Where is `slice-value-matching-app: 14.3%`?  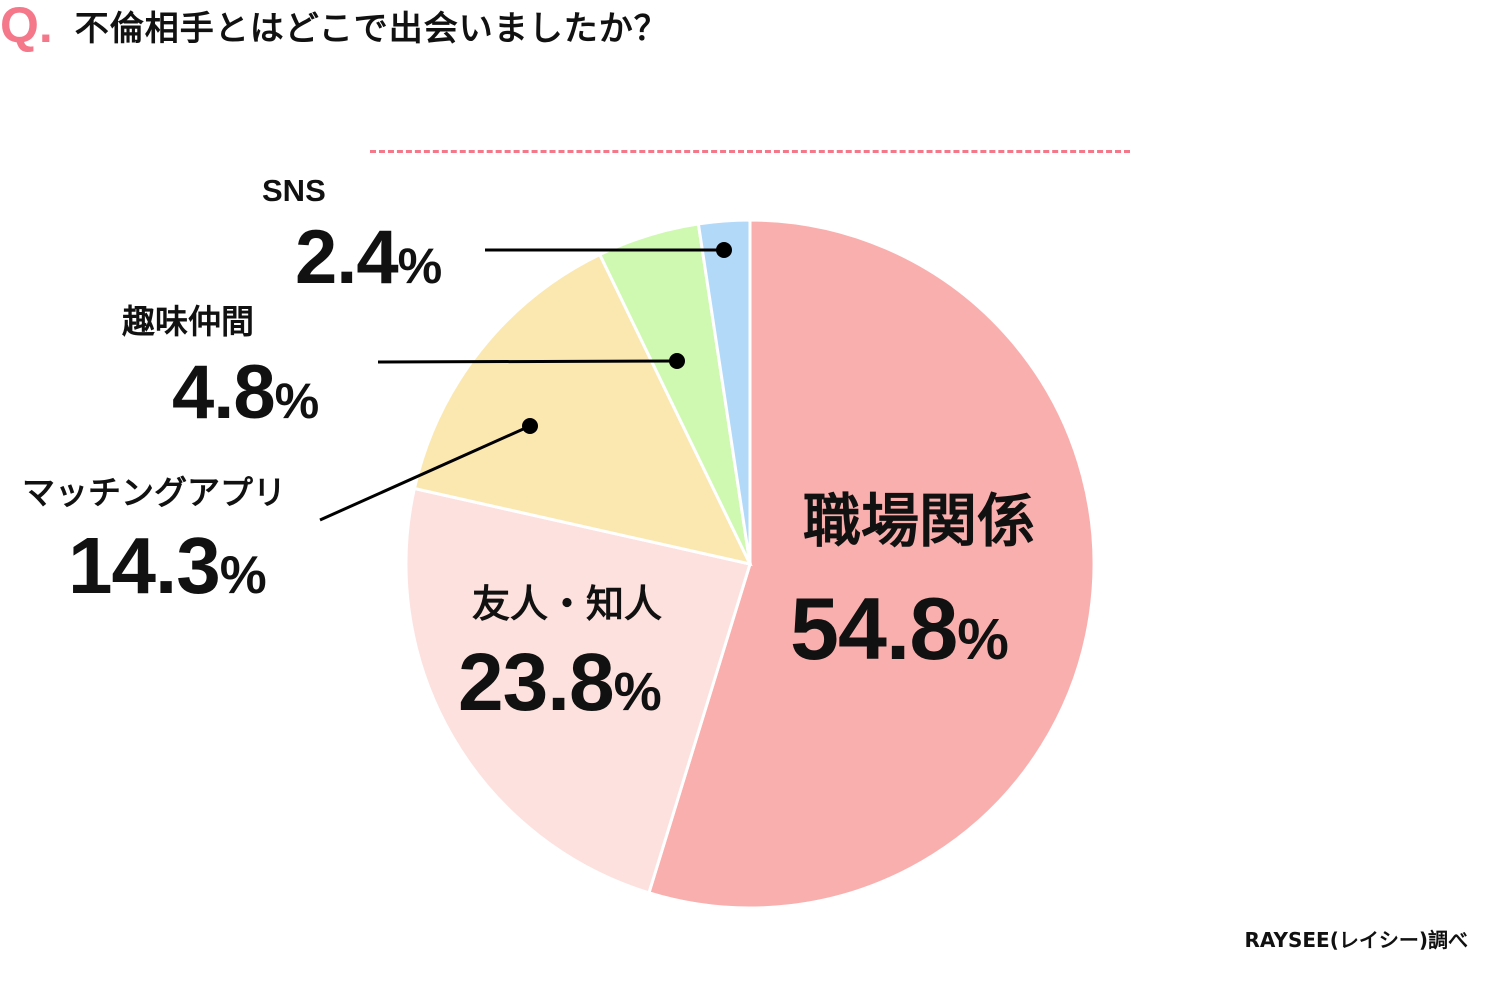 slice-value-matching-app: 14.3% is located at coordinates (167, 565).